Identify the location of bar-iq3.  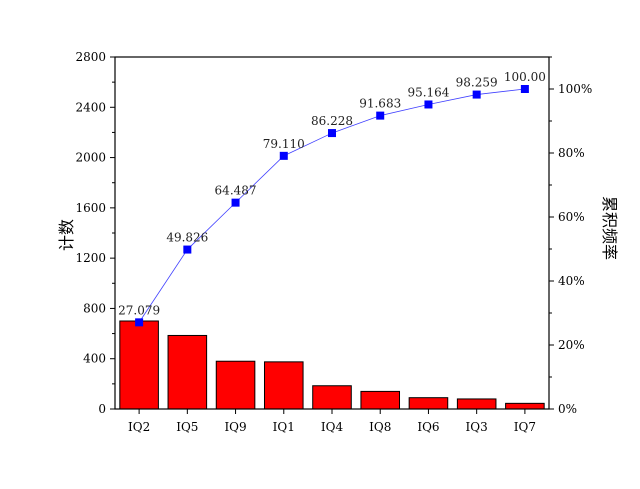
(476, 404).